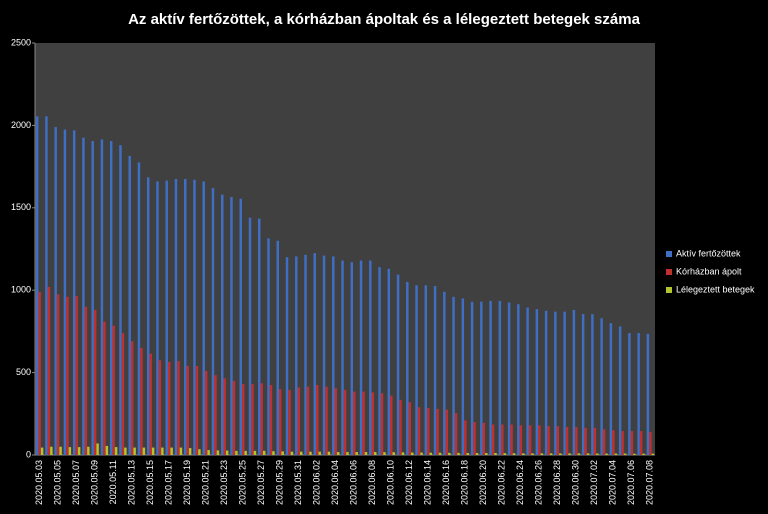 The width and height of the screenshot is (768, 514). I want to click on x-tick-label: 2020.06.04, so click(335, 482).